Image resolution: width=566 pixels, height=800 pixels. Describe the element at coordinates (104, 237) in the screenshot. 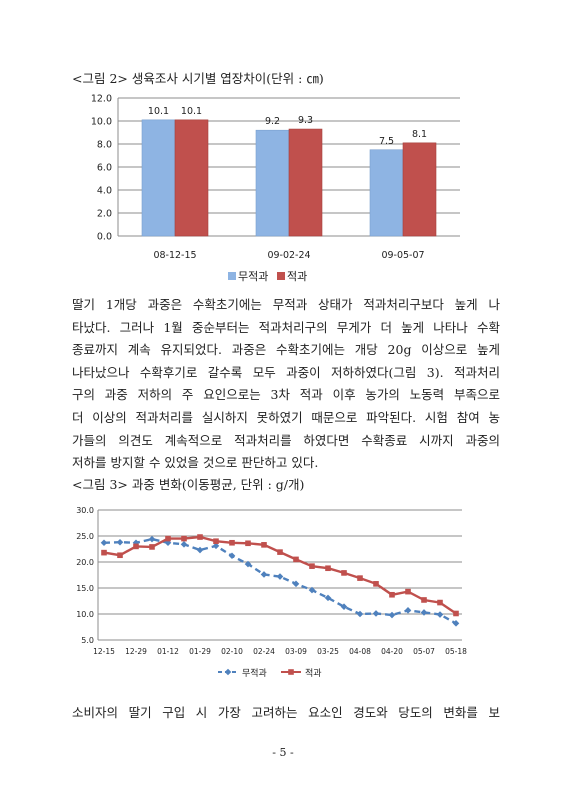

I see `y-tick-label: 0.0` at that location.